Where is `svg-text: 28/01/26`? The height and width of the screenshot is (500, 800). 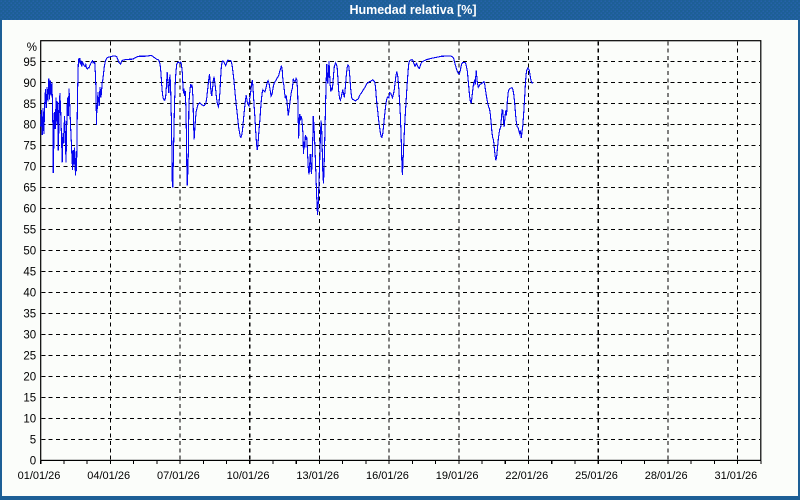 svg-text: 28/01/26 is located at coordinates (666, 476).